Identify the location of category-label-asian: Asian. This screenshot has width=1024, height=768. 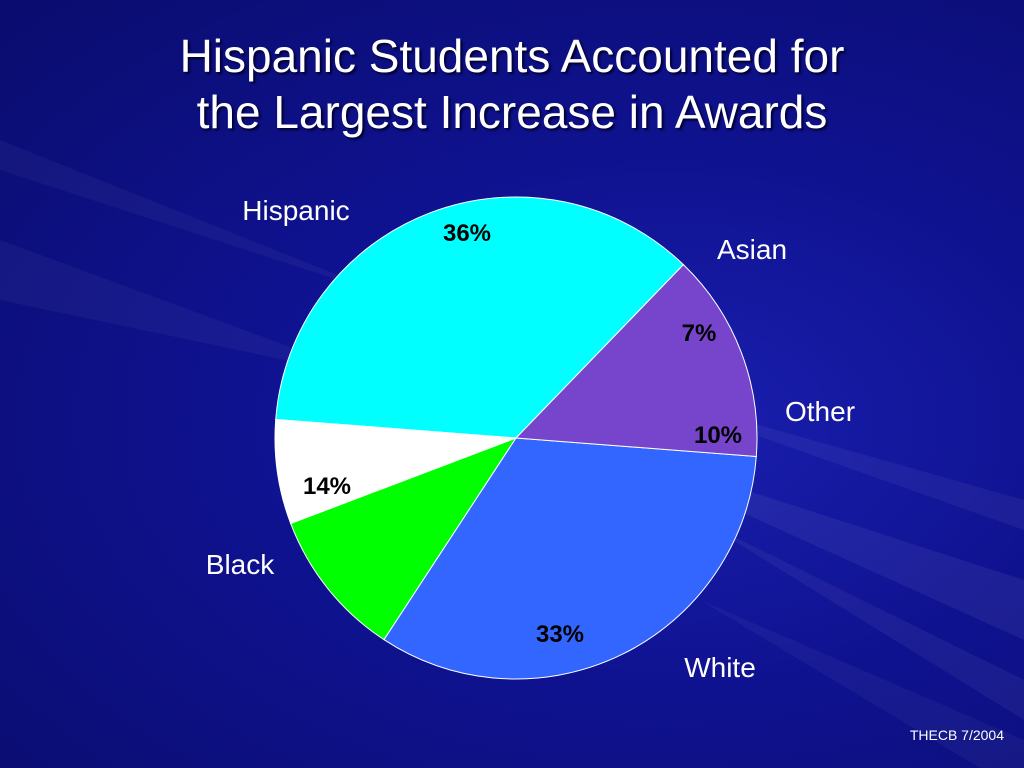
(752, 249).